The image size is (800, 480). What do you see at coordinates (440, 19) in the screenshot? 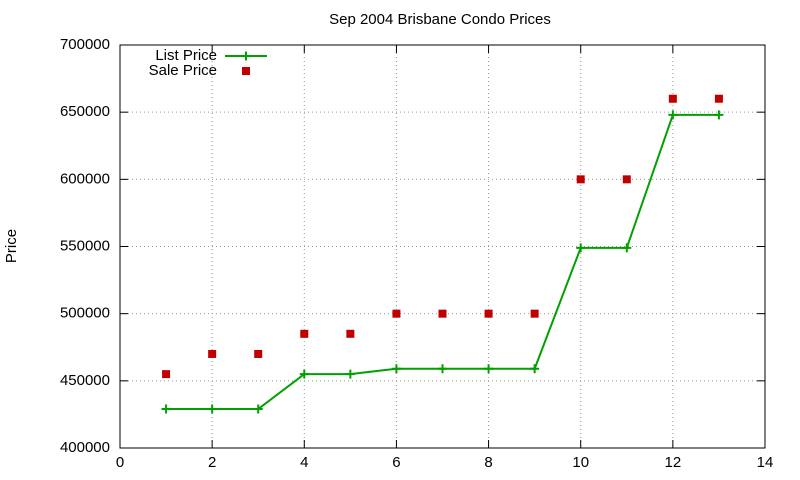
I see `chart-title: Sep 2004 Brisbane Condo Prices` at bounding box center [440, 19].